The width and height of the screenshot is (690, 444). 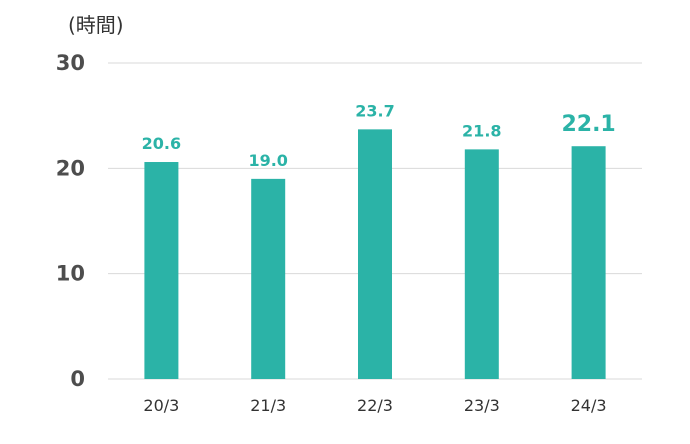 What do you see at coordinates (374, 110) in the screenshot?
I see `value-label: 23.7` at bounding box center [374, 110].